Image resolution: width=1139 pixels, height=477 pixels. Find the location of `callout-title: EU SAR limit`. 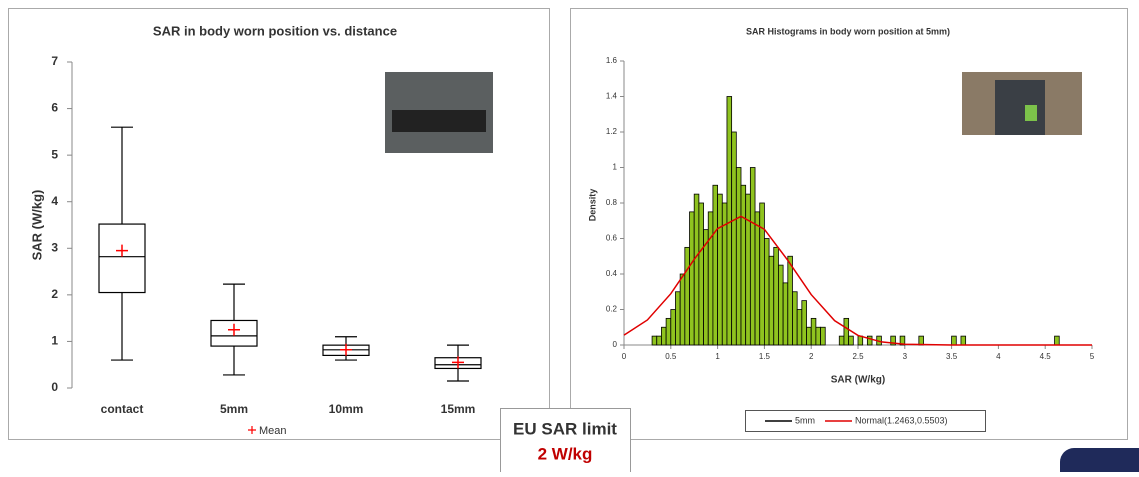

callout-title: EU SAR limit is located at coordinates (565, 428).